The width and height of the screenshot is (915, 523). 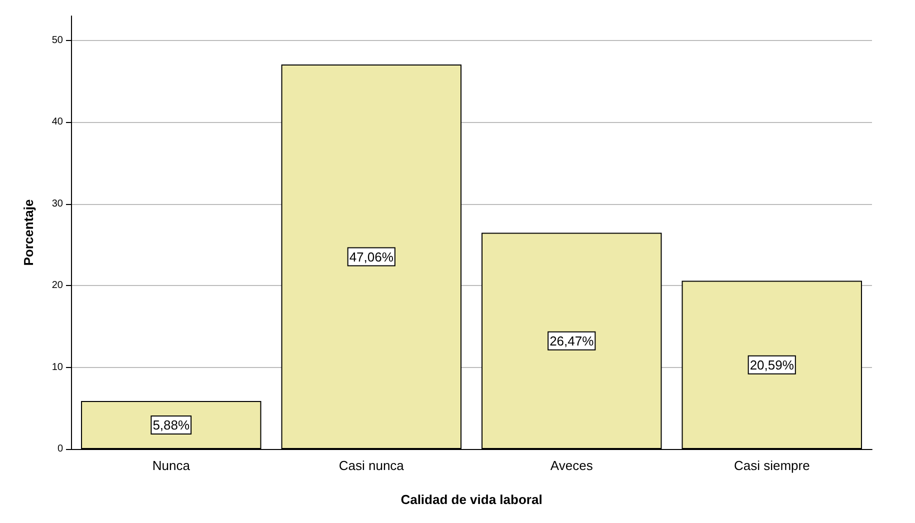 I want to click on data-label: 47,06%, so click(x=371, y=256).